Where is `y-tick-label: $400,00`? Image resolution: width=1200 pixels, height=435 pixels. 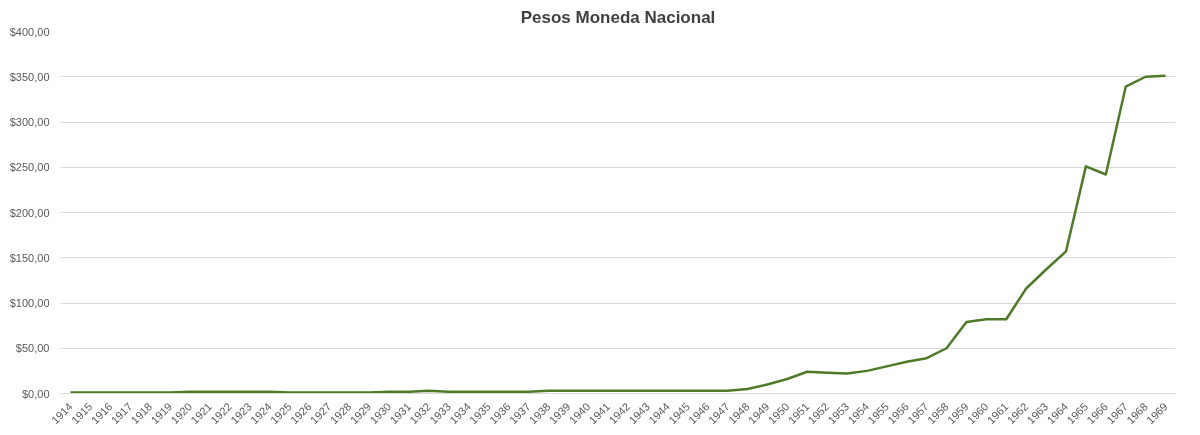 y-tick-label: $400,00 is located at coordinates (29, 31).